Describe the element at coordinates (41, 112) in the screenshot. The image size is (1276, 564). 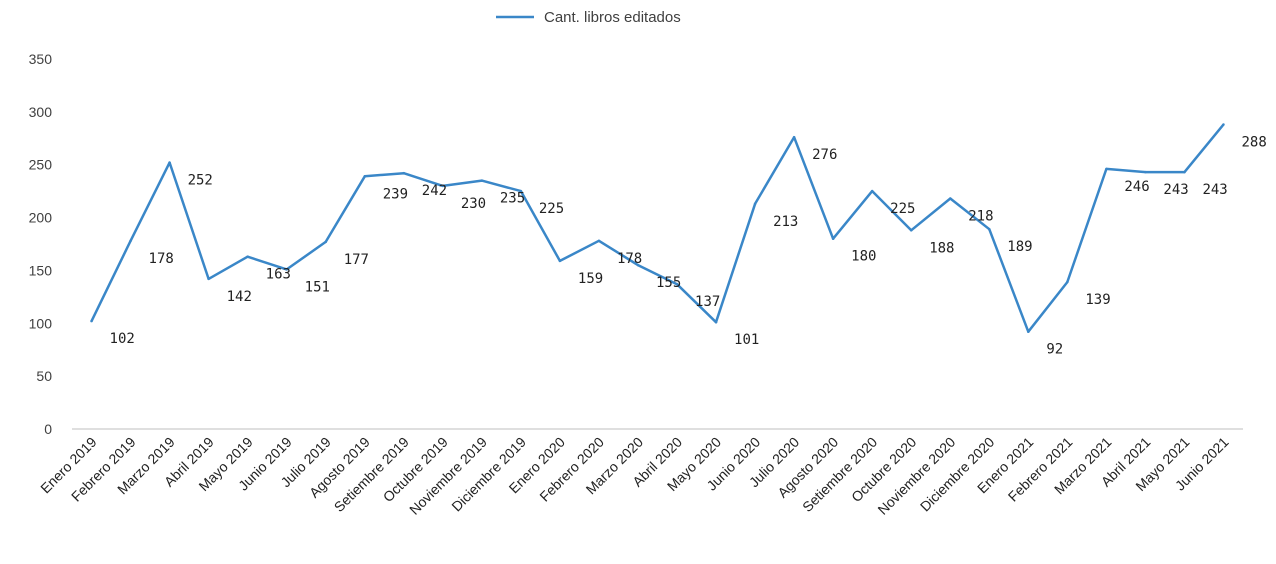
I see `y-tick-label: 300` at that location.